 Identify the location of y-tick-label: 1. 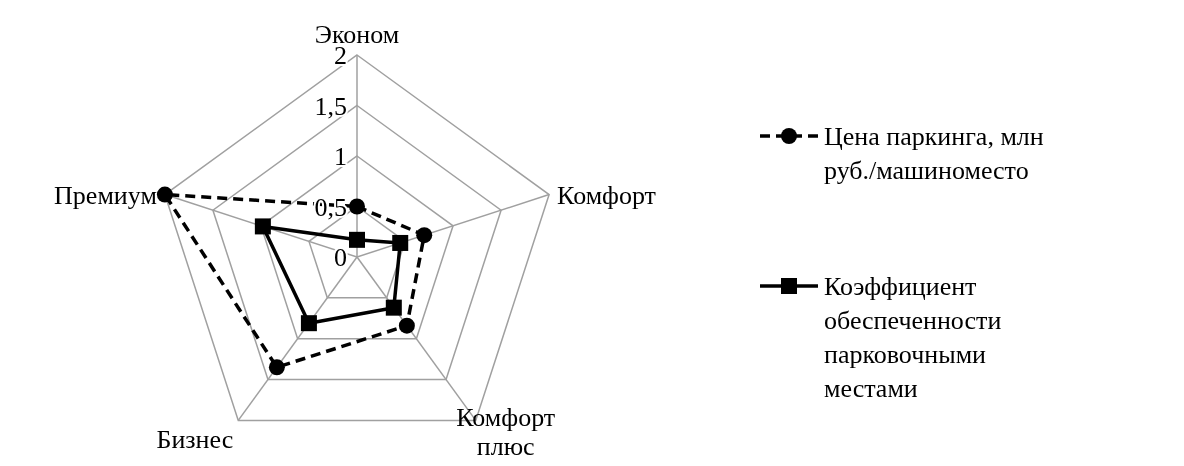
(340, 156).